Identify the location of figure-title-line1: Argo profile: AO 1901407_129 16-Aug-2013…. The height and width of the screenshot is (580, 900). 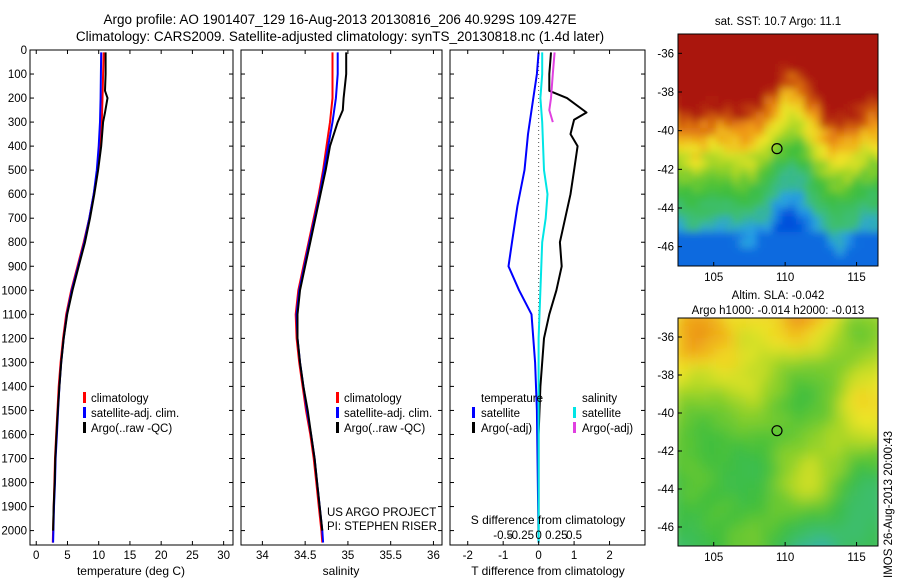
(340, 19).